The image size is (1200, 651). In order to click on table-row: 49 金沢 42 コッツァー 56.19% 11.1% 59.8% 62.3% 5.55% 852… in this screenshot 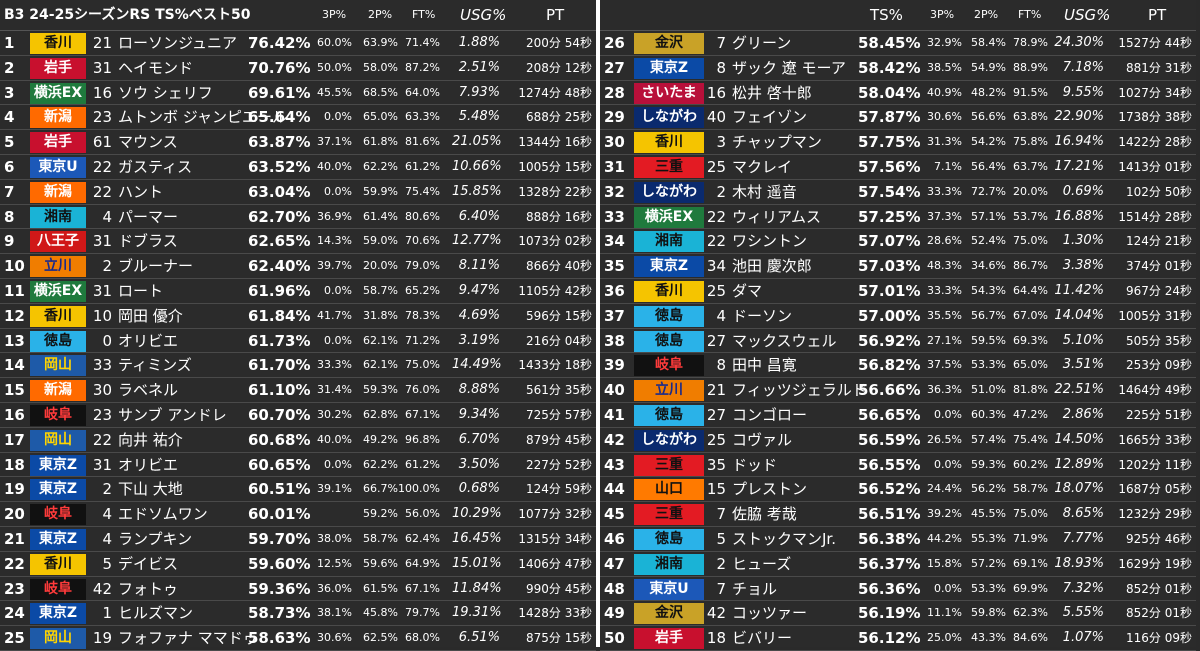, I will do `click(898, 614)`.